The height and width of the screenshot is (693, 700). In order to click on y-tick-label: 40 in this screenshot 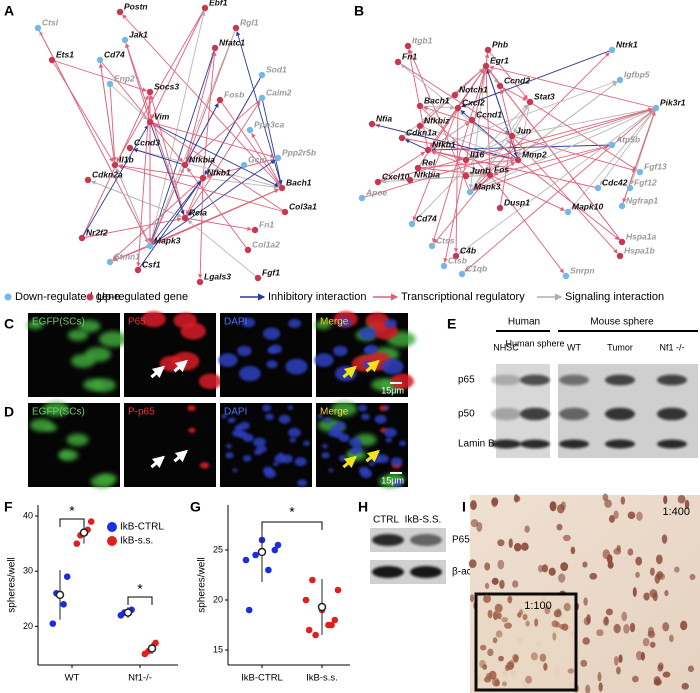, I will do `click(28, 515)`.